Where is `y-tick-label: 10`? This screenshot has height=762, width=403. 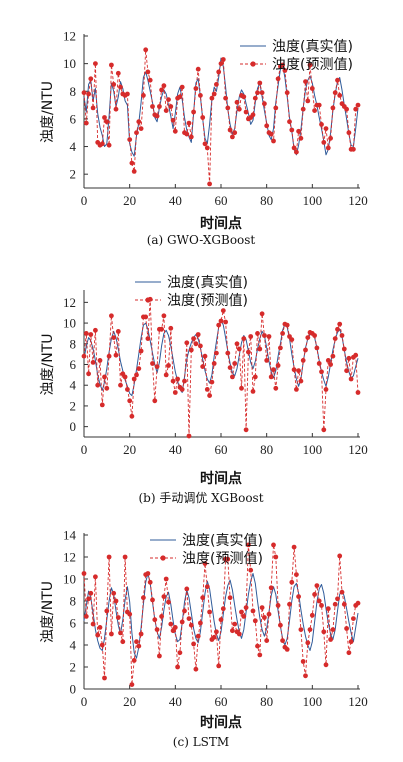 y-tick-label: 10 is located at coordinates (69, 63).